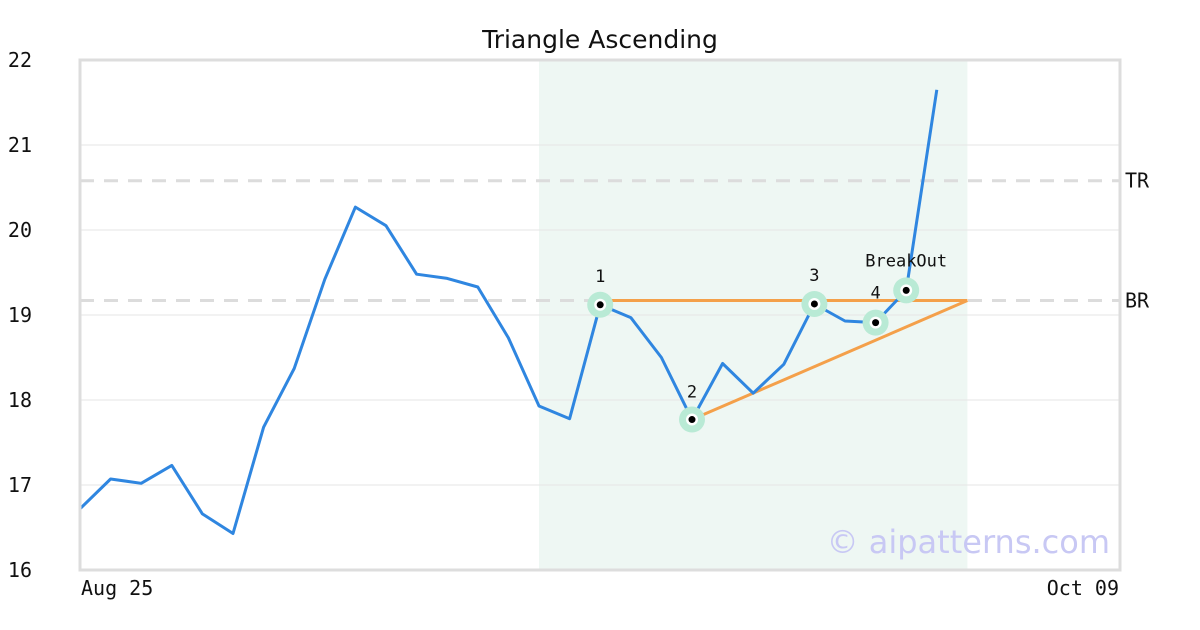 The height and width of the screenshot is (630, 1200). I want to click on watermark: © aipatterns.com, so click(968, 542).